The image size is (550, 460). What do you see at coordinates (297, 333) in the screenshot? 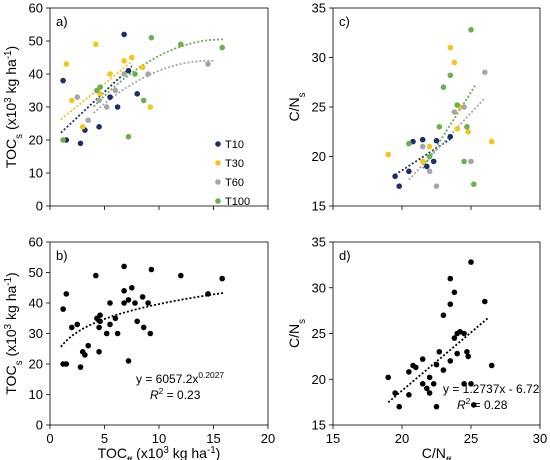
I see `y-axis-label: C/Ns` at bounding box center [297, 333].